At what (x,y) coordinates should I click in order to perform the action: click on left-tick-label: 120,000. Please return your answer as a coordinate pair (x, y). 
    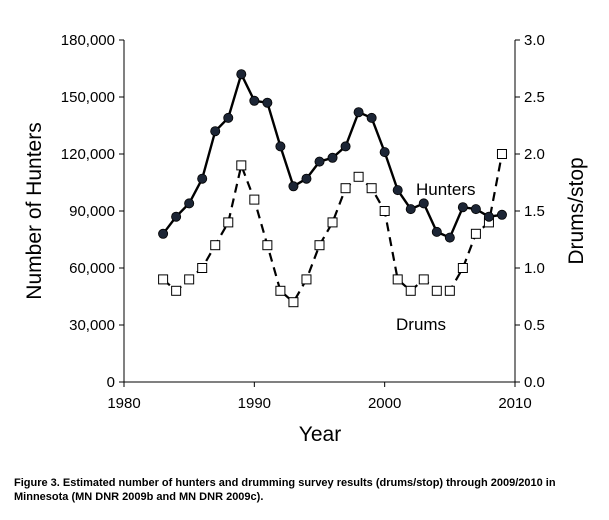
    Looking at the image, I should click on (88, 154).